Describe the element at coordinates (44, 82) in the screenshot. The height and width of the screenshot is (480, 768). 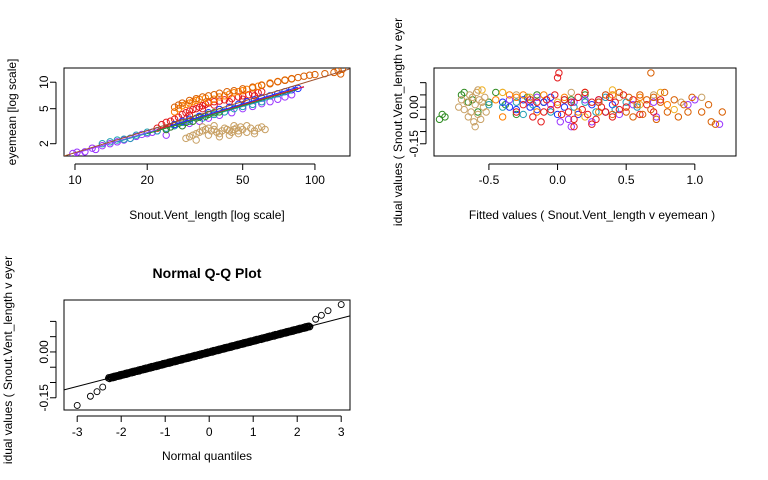
I see `y-tick-label: 10` at that location.